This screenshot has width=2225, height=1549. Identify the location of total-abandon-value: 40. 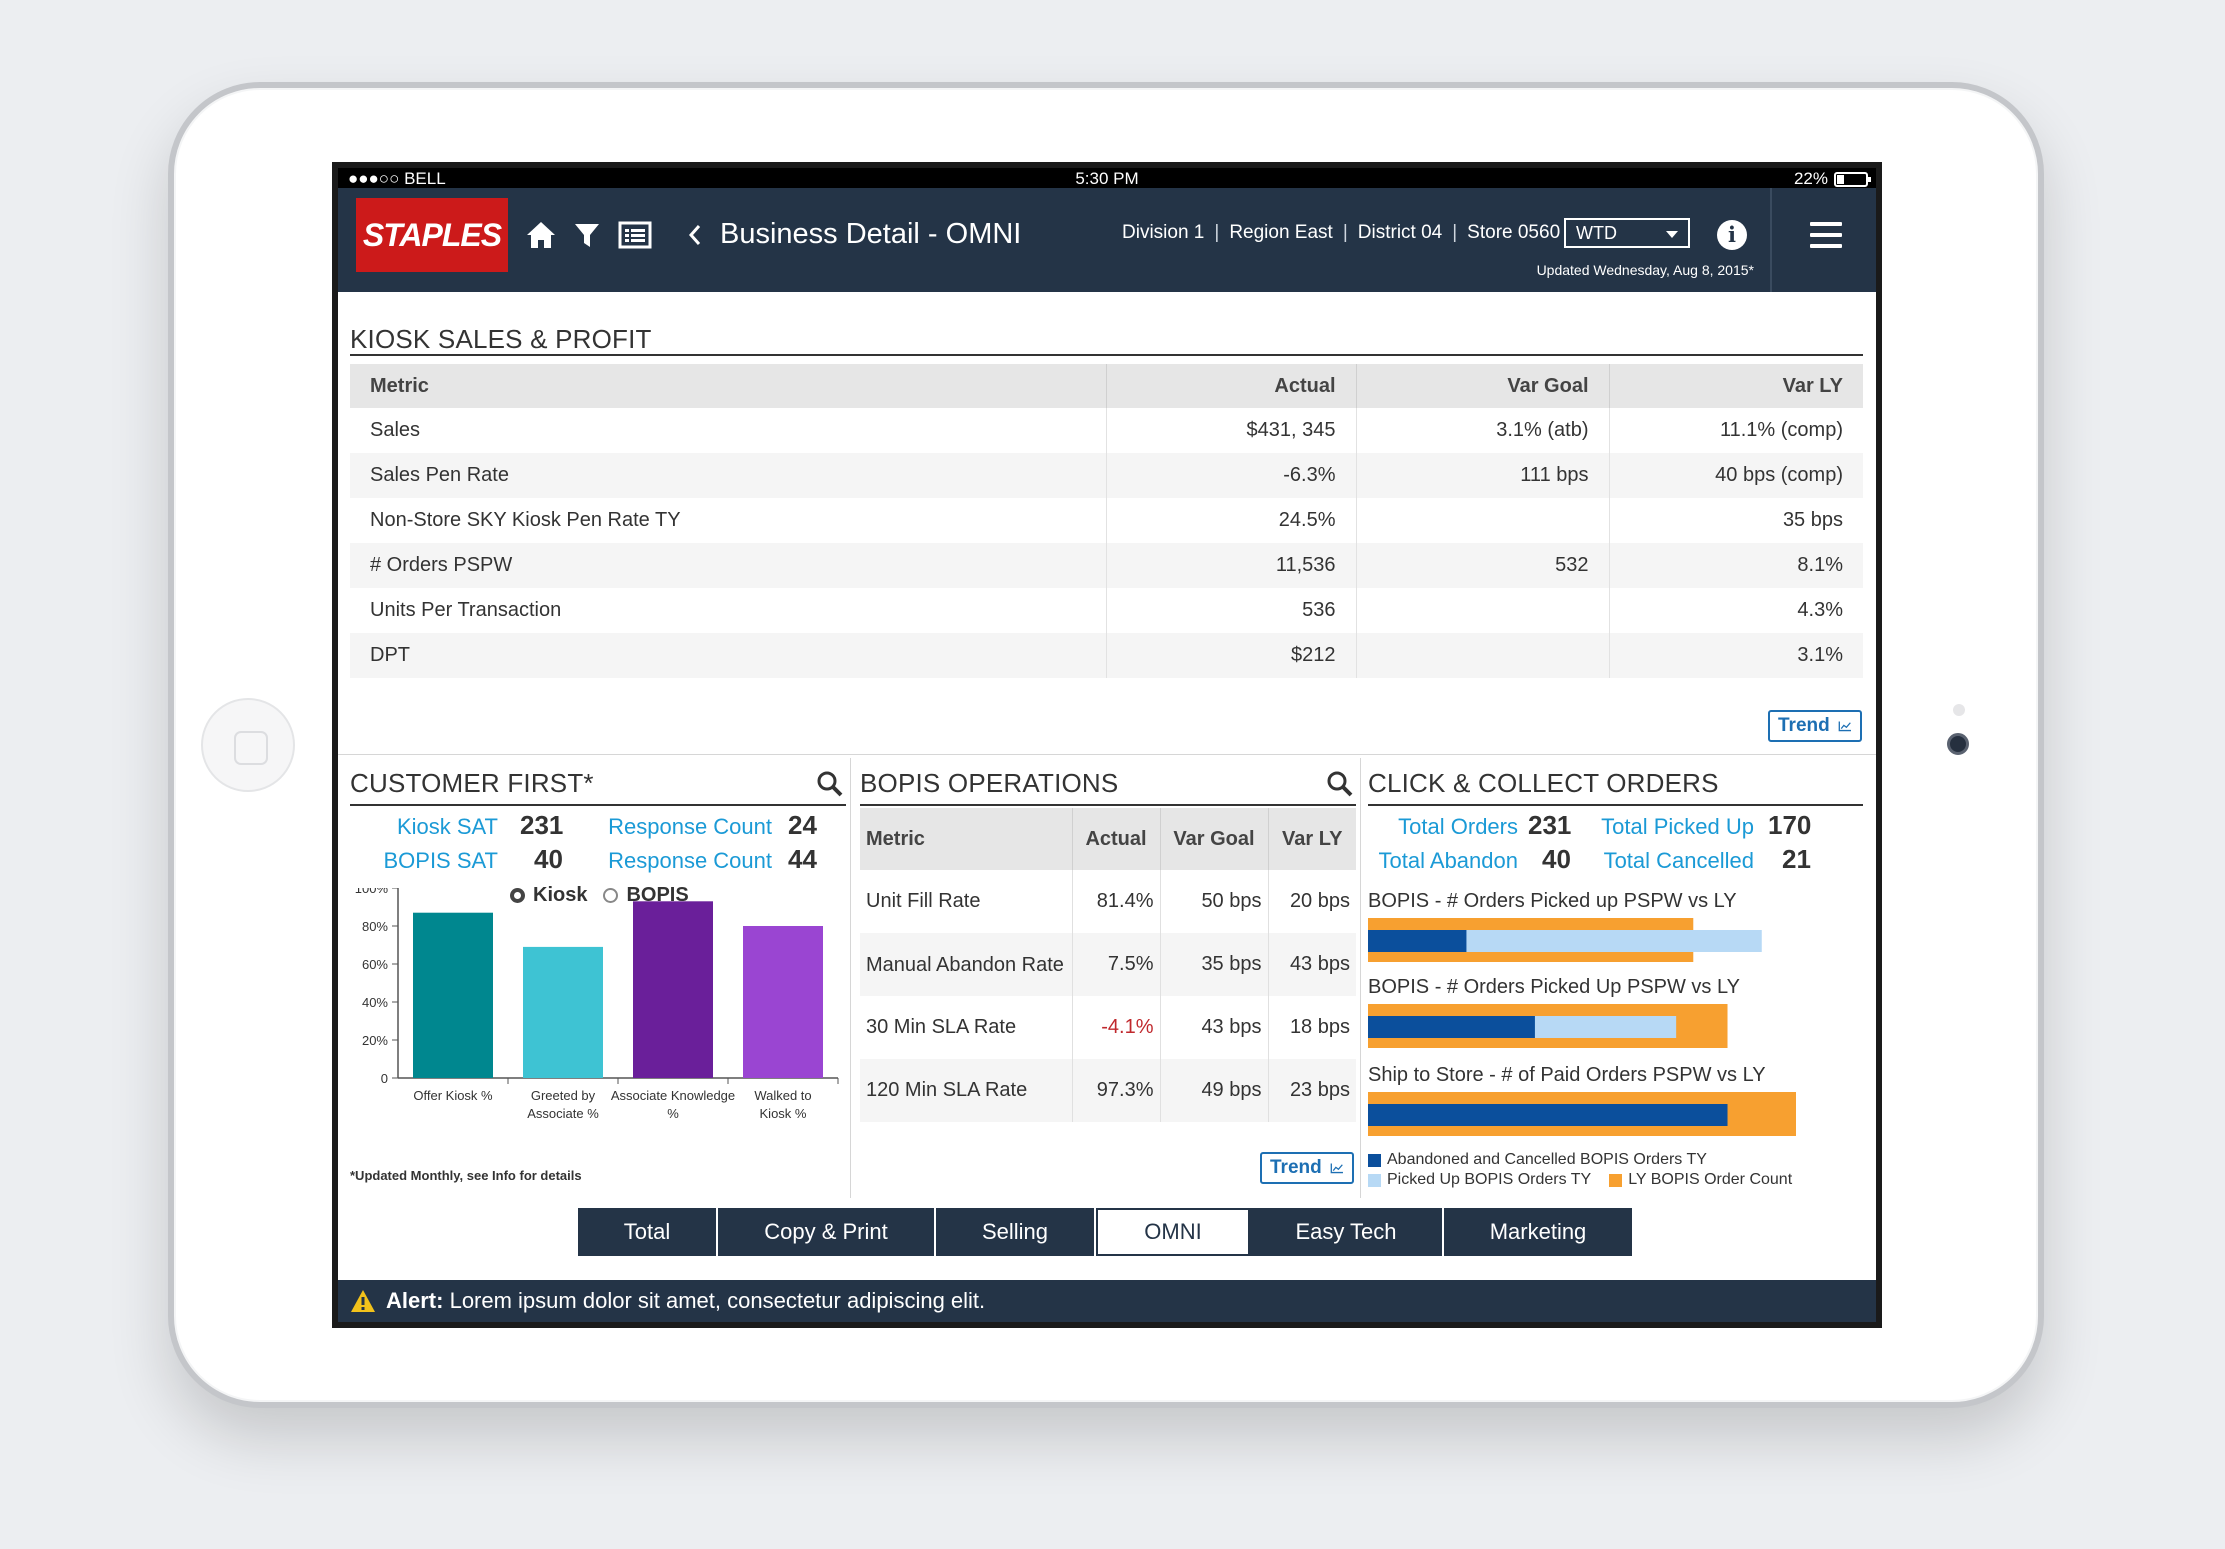
(1556, 859).